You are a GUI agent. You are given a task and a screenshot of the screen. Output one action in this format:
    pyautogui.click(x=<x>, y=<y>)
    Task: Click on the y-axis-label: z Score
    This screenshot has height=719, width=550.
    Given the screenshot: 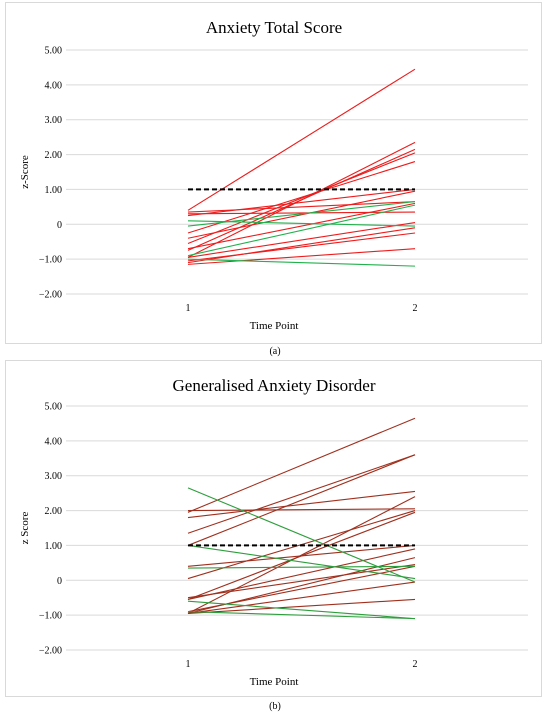 What is the action you would take?
    pyautogui.click(x=25, y=528)
    